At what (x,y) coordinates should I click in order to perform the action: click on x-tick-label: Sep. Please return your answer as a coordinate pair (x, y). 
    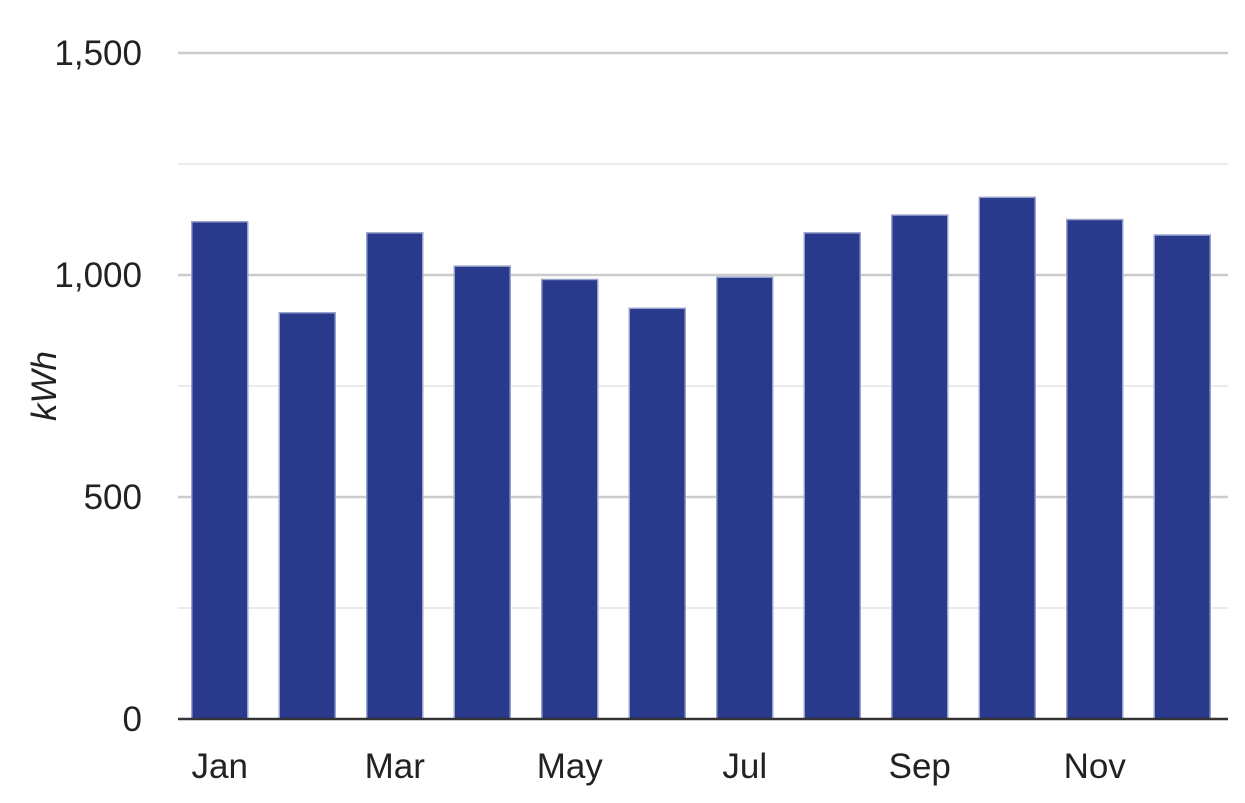
    Looking at the image, I should click on (920, 766).